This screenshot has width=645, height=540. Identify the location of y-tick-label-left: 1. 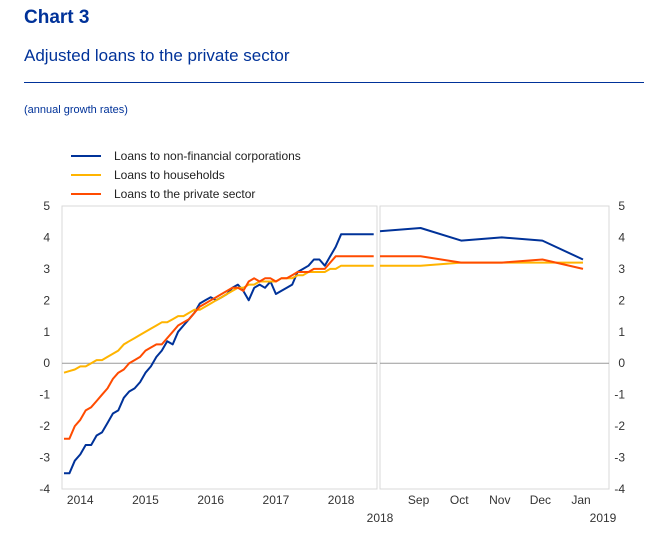
(46, 332).